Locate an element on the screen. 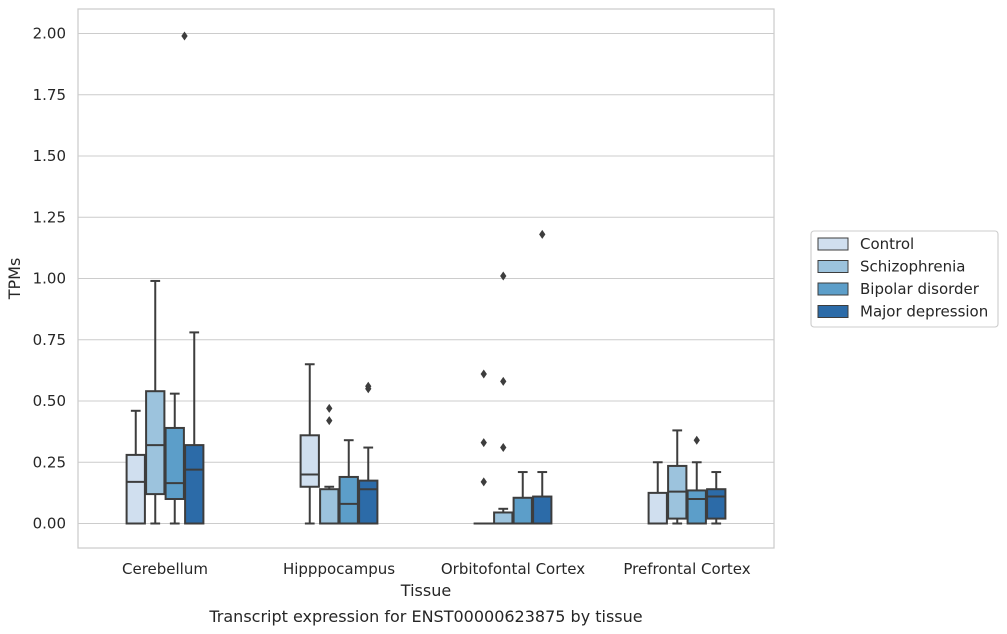  legend-label: Bipolar disorder is located at coordinates (920, 289).